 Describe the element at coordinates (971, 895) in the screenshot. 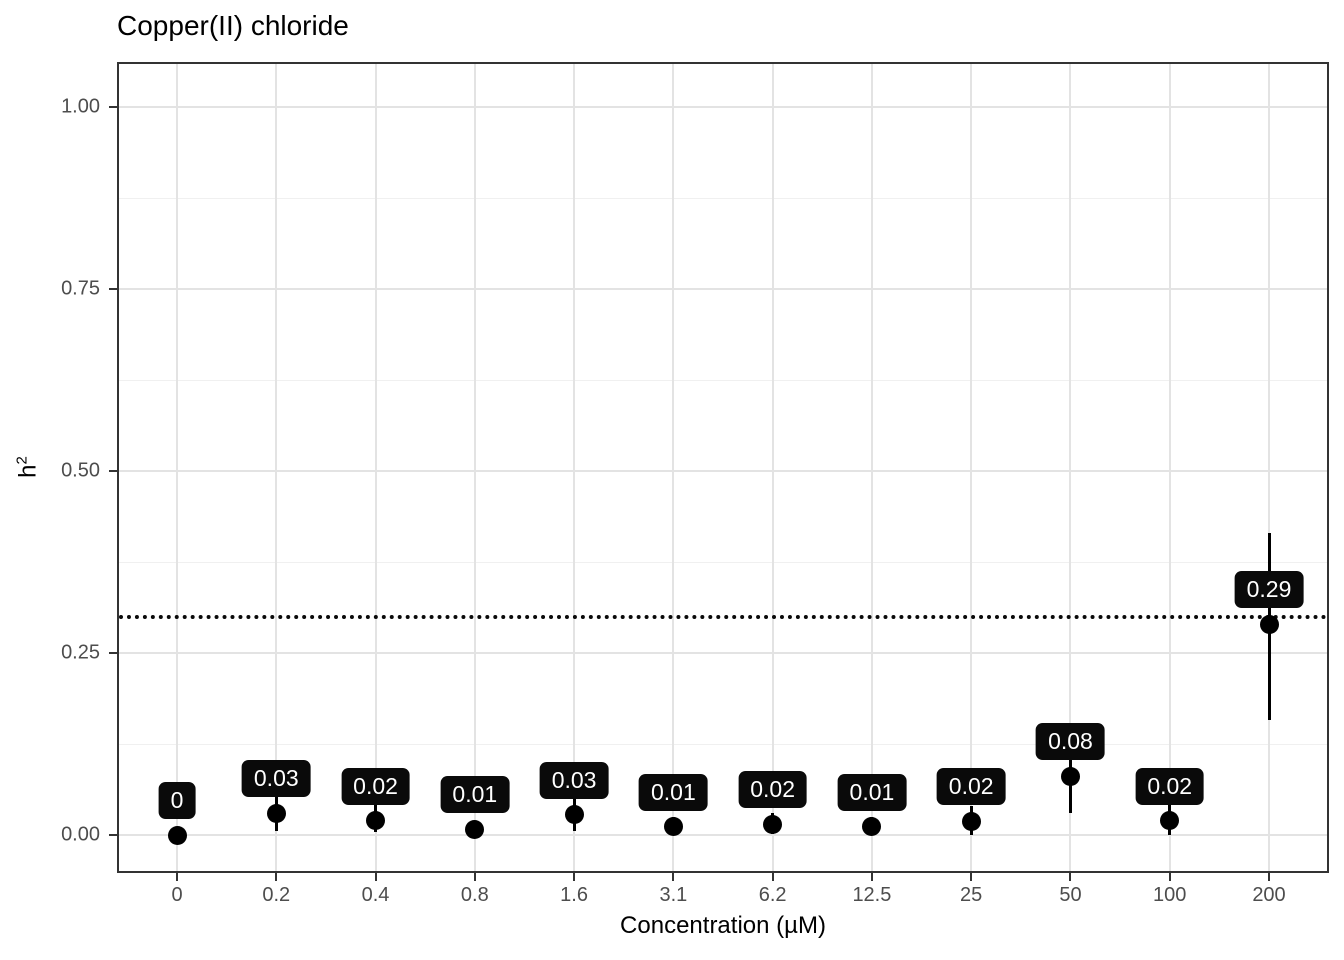

I see `x-axis-tick-label: 25` at that location.